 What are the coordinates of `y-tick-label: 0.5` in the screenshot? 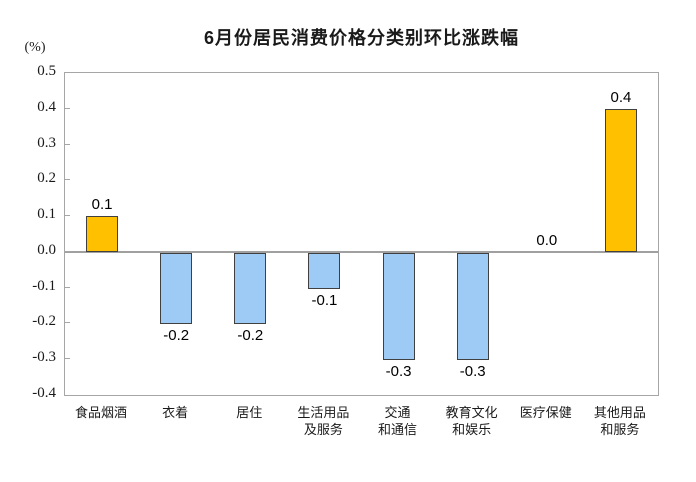 It's located at (46, 71).